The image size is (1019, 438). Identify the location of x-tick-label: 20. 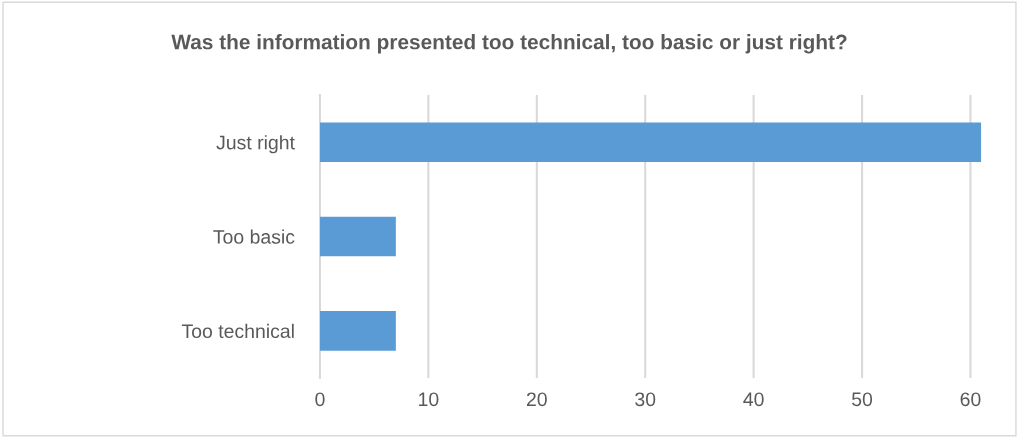
(536, 399).